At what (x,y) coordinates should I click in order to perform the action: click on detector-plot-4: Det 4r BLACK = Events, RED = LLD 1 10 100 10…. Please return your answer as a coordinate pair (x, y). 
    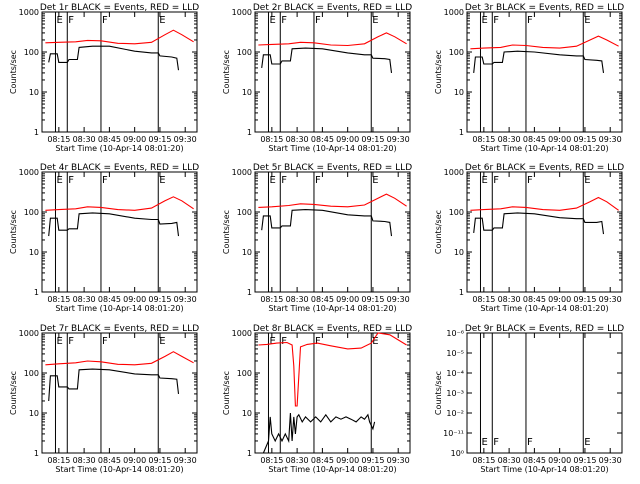
    Looking at the image, I should click on (104, 238).